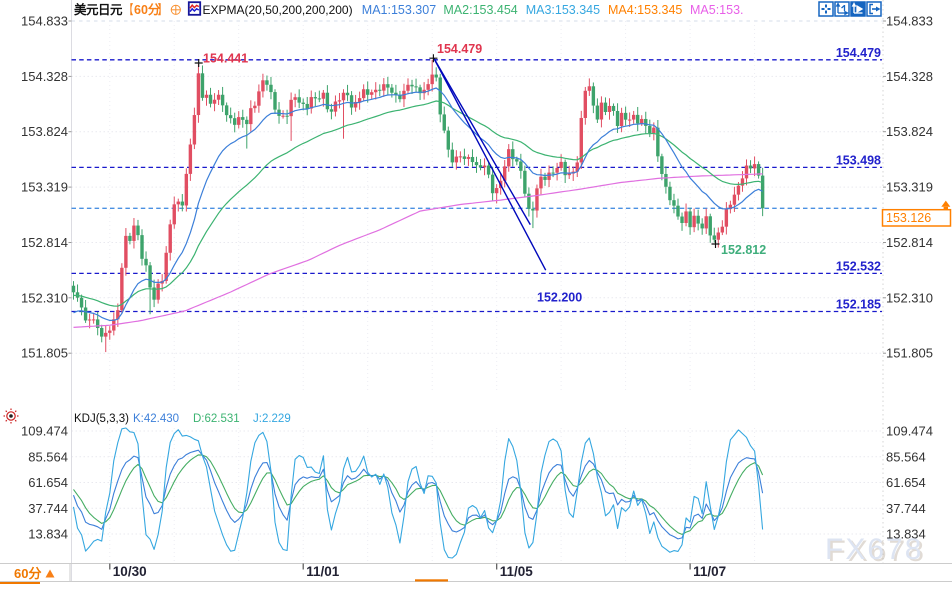 This screenshot has width=952, height=589. Describe the element at coordinates (278, 10) in the screenshot. I see `svg-text: EXPMA(20,50,200,200,200)` at that location.